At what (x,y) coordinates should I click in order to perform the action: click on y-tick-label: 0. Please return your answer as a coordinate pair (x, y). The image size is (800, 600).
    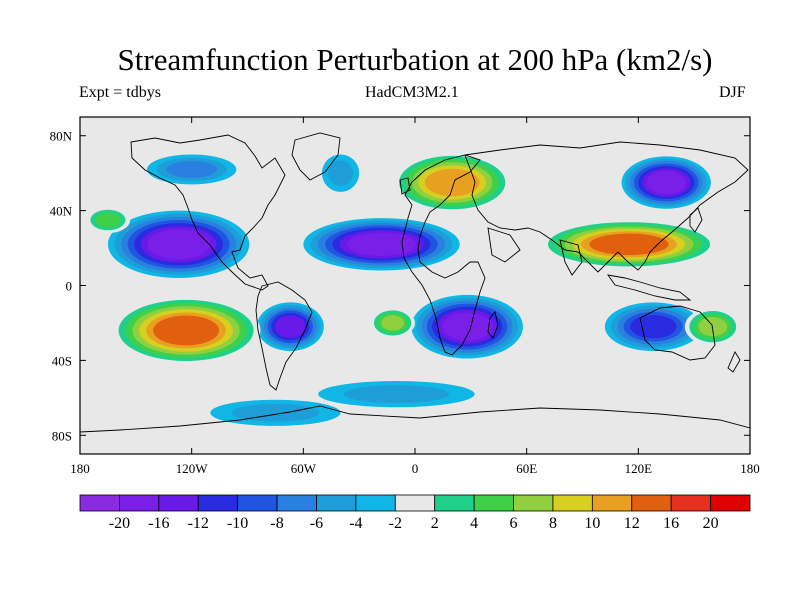
    Looking at the image, I should click on (69, 286).